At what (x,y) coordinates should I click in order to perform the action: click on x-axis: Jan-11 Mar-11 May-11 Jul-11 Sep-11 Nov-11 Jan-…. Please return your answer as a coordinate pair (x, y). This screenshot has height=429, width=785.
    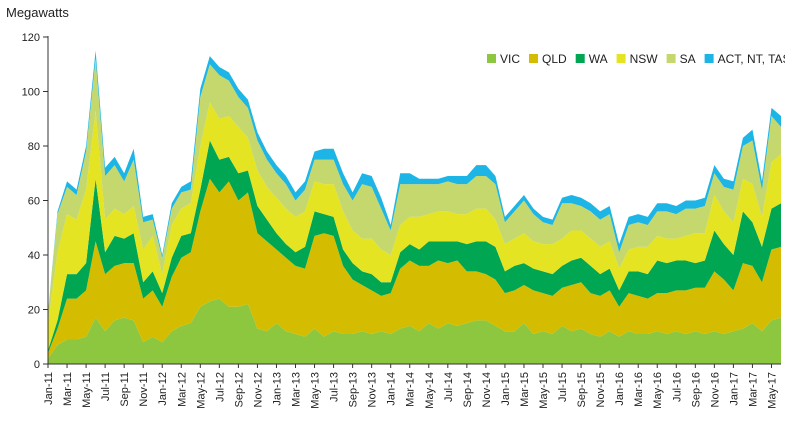
    Looking at the image, I should click on (412, 386).